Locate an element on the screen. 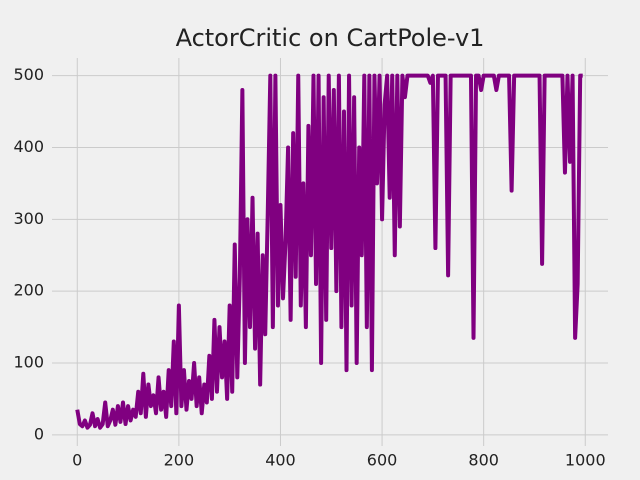  y-tick-label: 500 is located at coordinates (28, 74).